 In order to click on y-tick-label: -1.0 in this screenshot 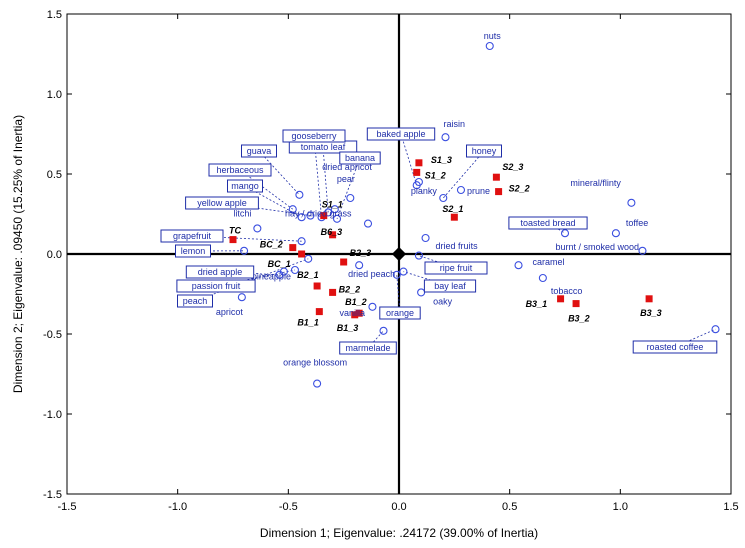, I will do `click(52, 415)`.